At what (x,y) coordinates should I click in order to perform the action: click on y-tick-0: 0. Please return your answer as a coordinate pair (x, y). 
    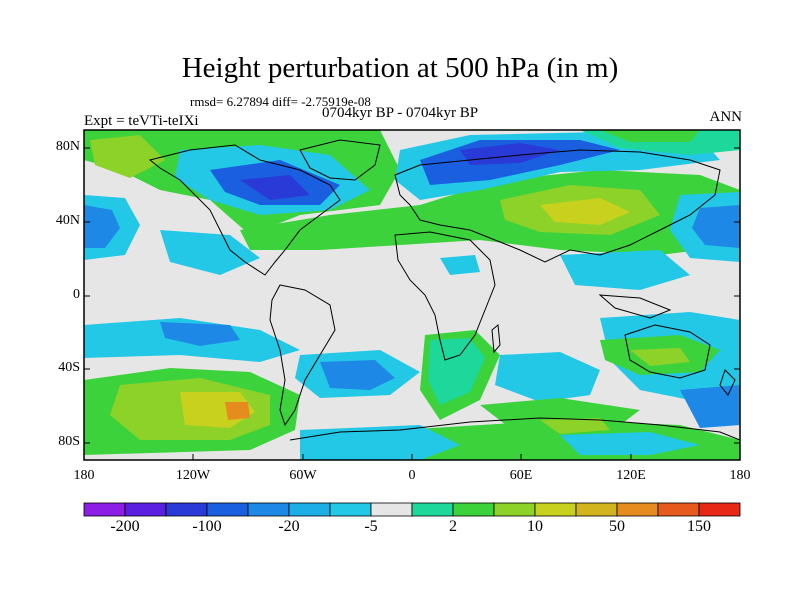
    Looking at the image, I should click on (76, 294).